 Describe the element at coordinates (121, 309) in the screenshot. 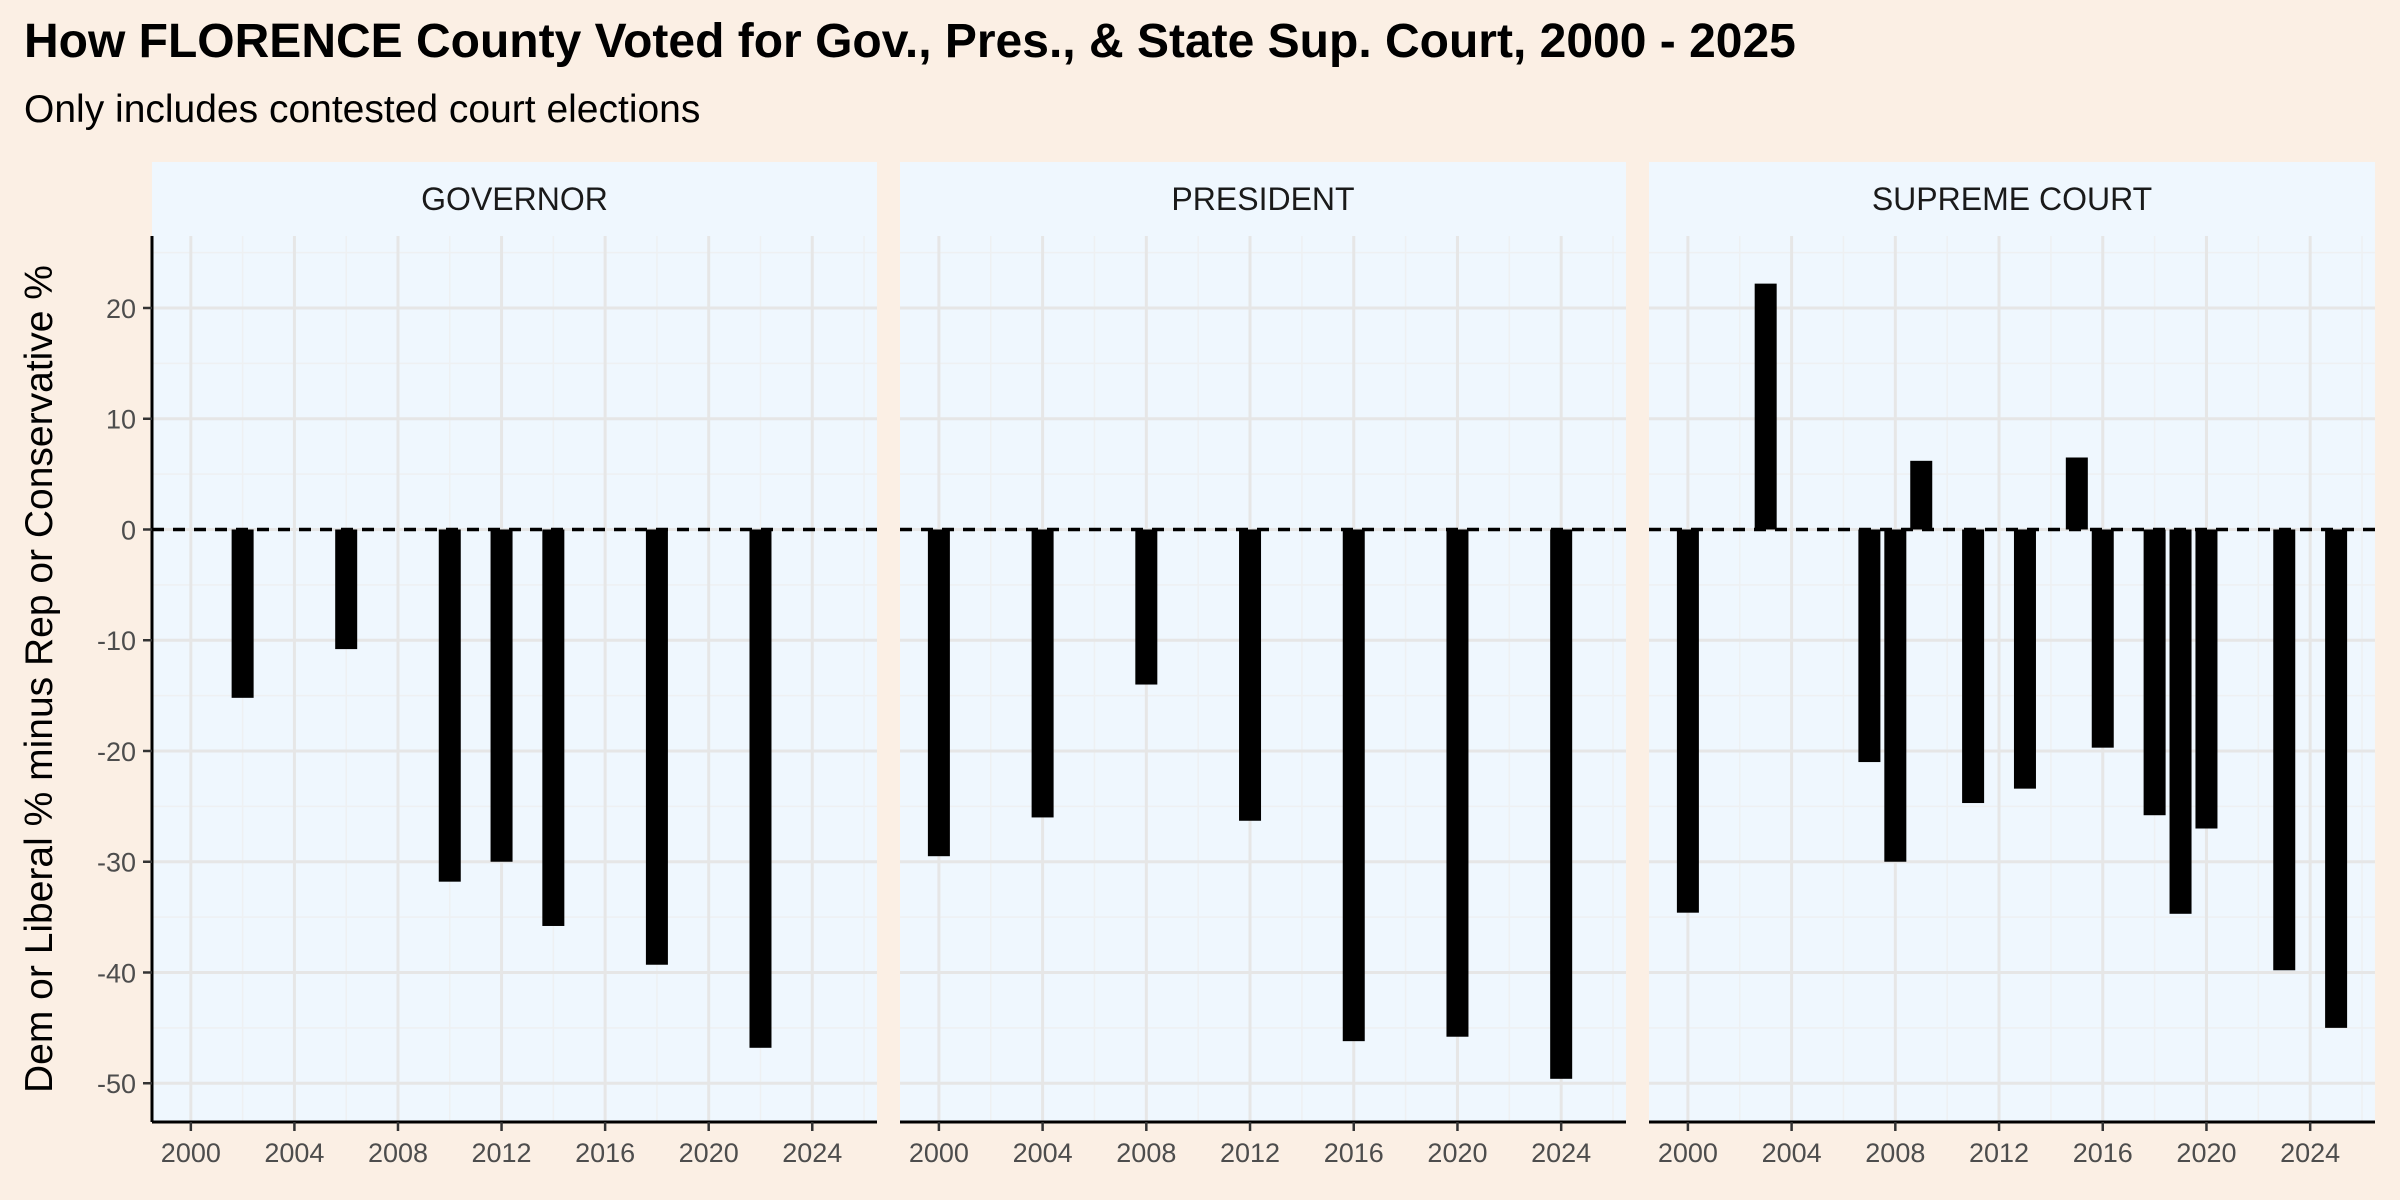

I see `y-tick-label: 20` at that location.